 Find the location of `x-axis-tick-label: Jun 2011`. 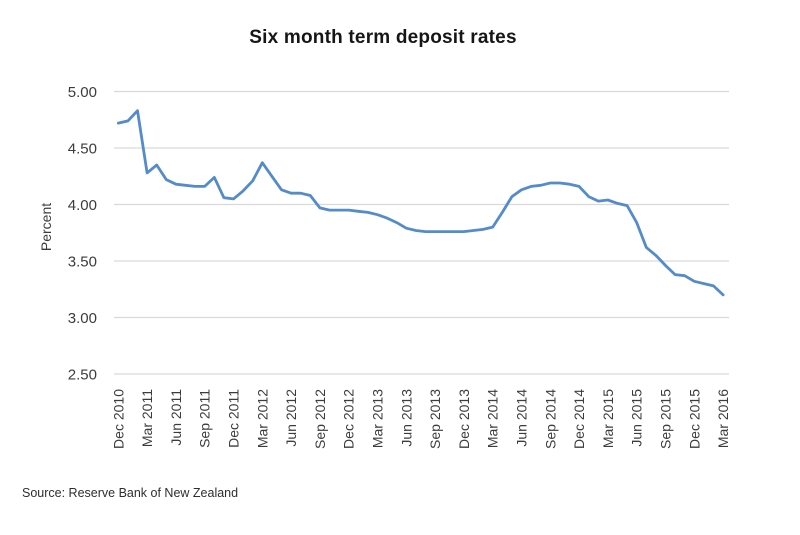

x-axis-tick-label: Jun 2011 is located at coordinates (176, 417).